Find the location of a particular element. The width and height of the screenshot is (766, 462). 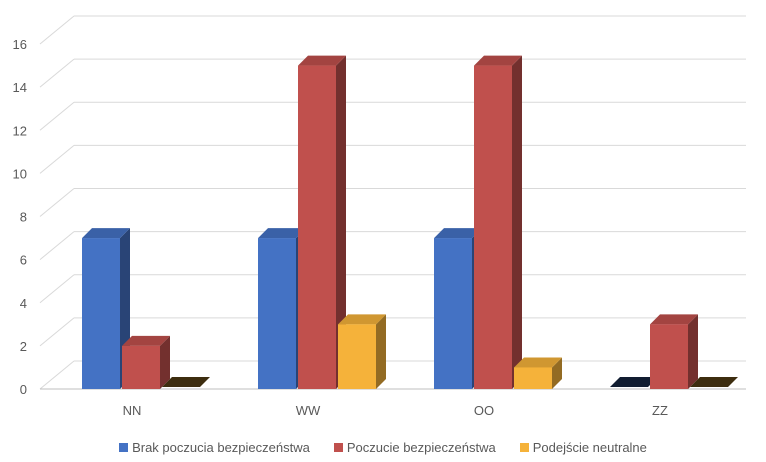

y-tick-label: 2 is located at coordinates (23, 346).